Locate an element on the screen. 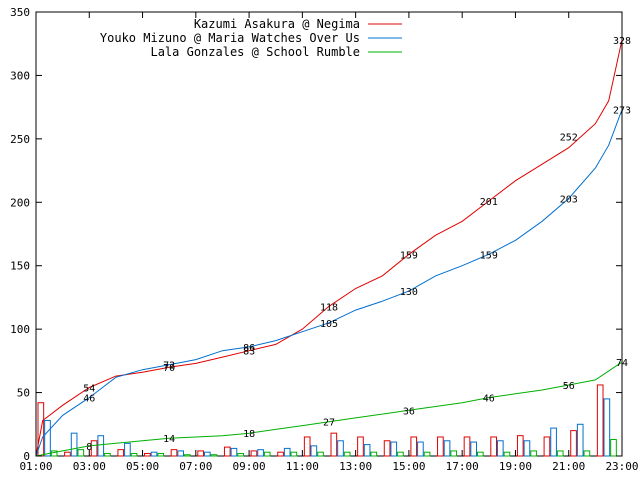  data-label: 46 is located at coordinates (489, 399).